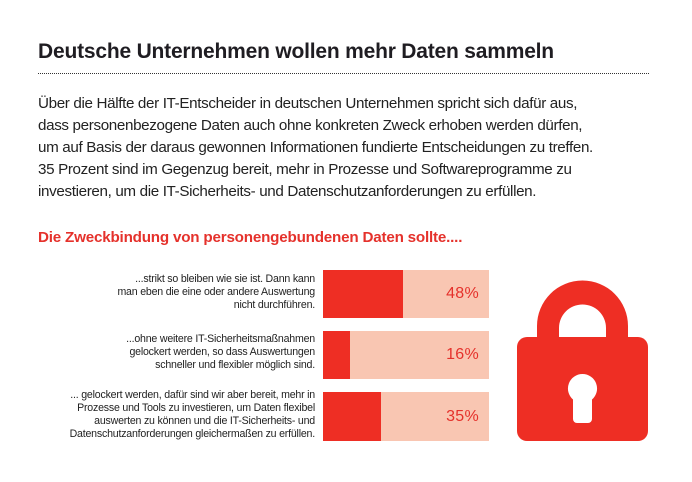 The width and height of the screenshot is (692, 482). I want to click on bar-label-line: schneller und flexibler möglich sind., so click(235, 365).